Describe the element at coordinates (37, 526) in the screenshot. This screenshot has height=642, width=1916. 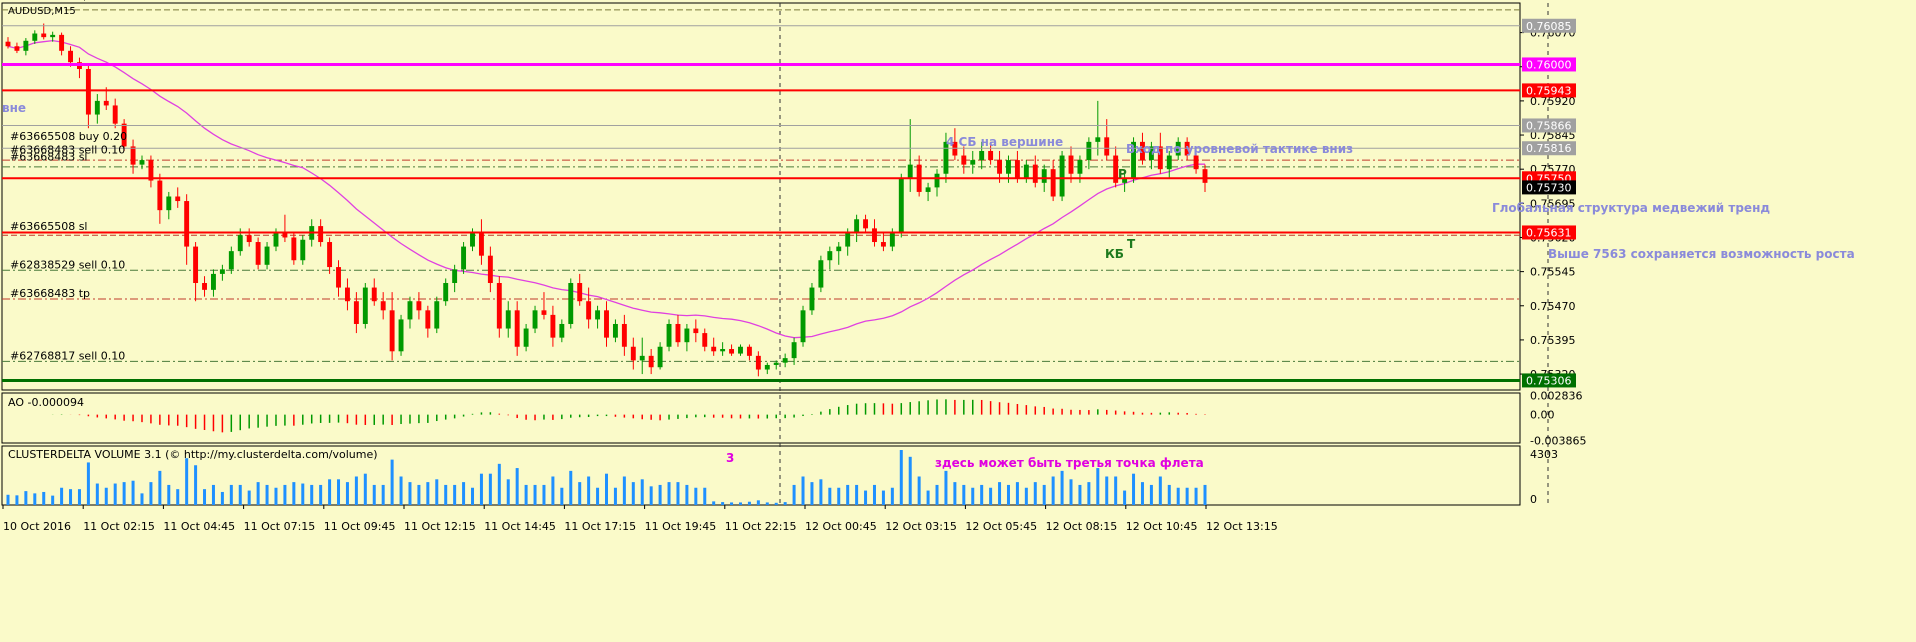
I see `time-label-0: 10 Oct 2016` at that location.